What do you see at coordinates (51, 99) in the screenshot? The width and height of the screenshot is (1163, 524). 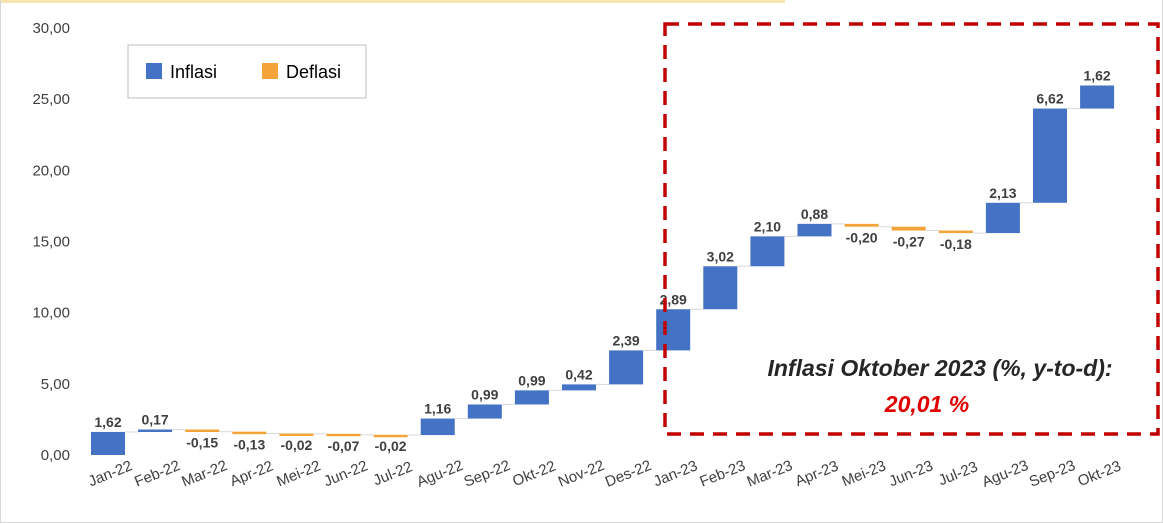 I see `y-tick-label: 25,00` at bounding box center [51, 99].